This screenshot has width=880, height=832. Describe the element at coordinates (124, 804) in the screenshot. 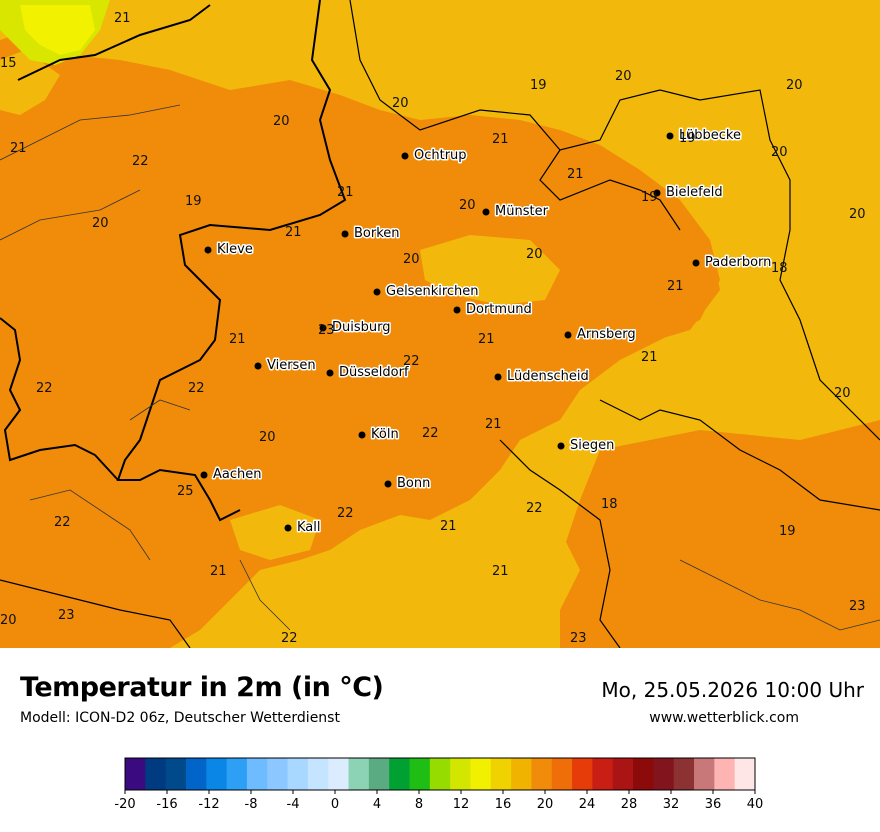

I see `scale-tick-label: -20` at that location.